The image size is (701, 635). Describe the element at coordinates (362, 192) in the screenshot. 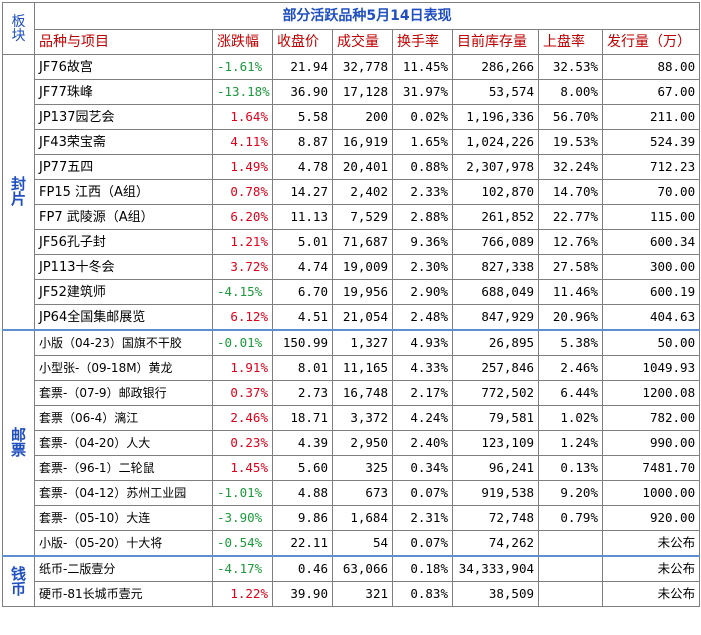

I see `volume-value: 2,402` at that location.